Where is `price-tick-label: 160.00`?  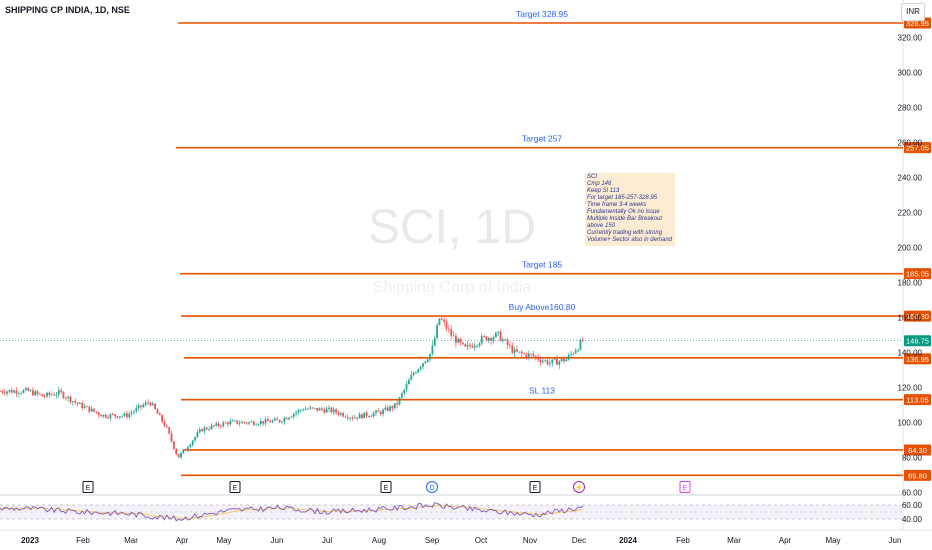
price-tick-label: 160.00 is located at coordinates (910, 318).